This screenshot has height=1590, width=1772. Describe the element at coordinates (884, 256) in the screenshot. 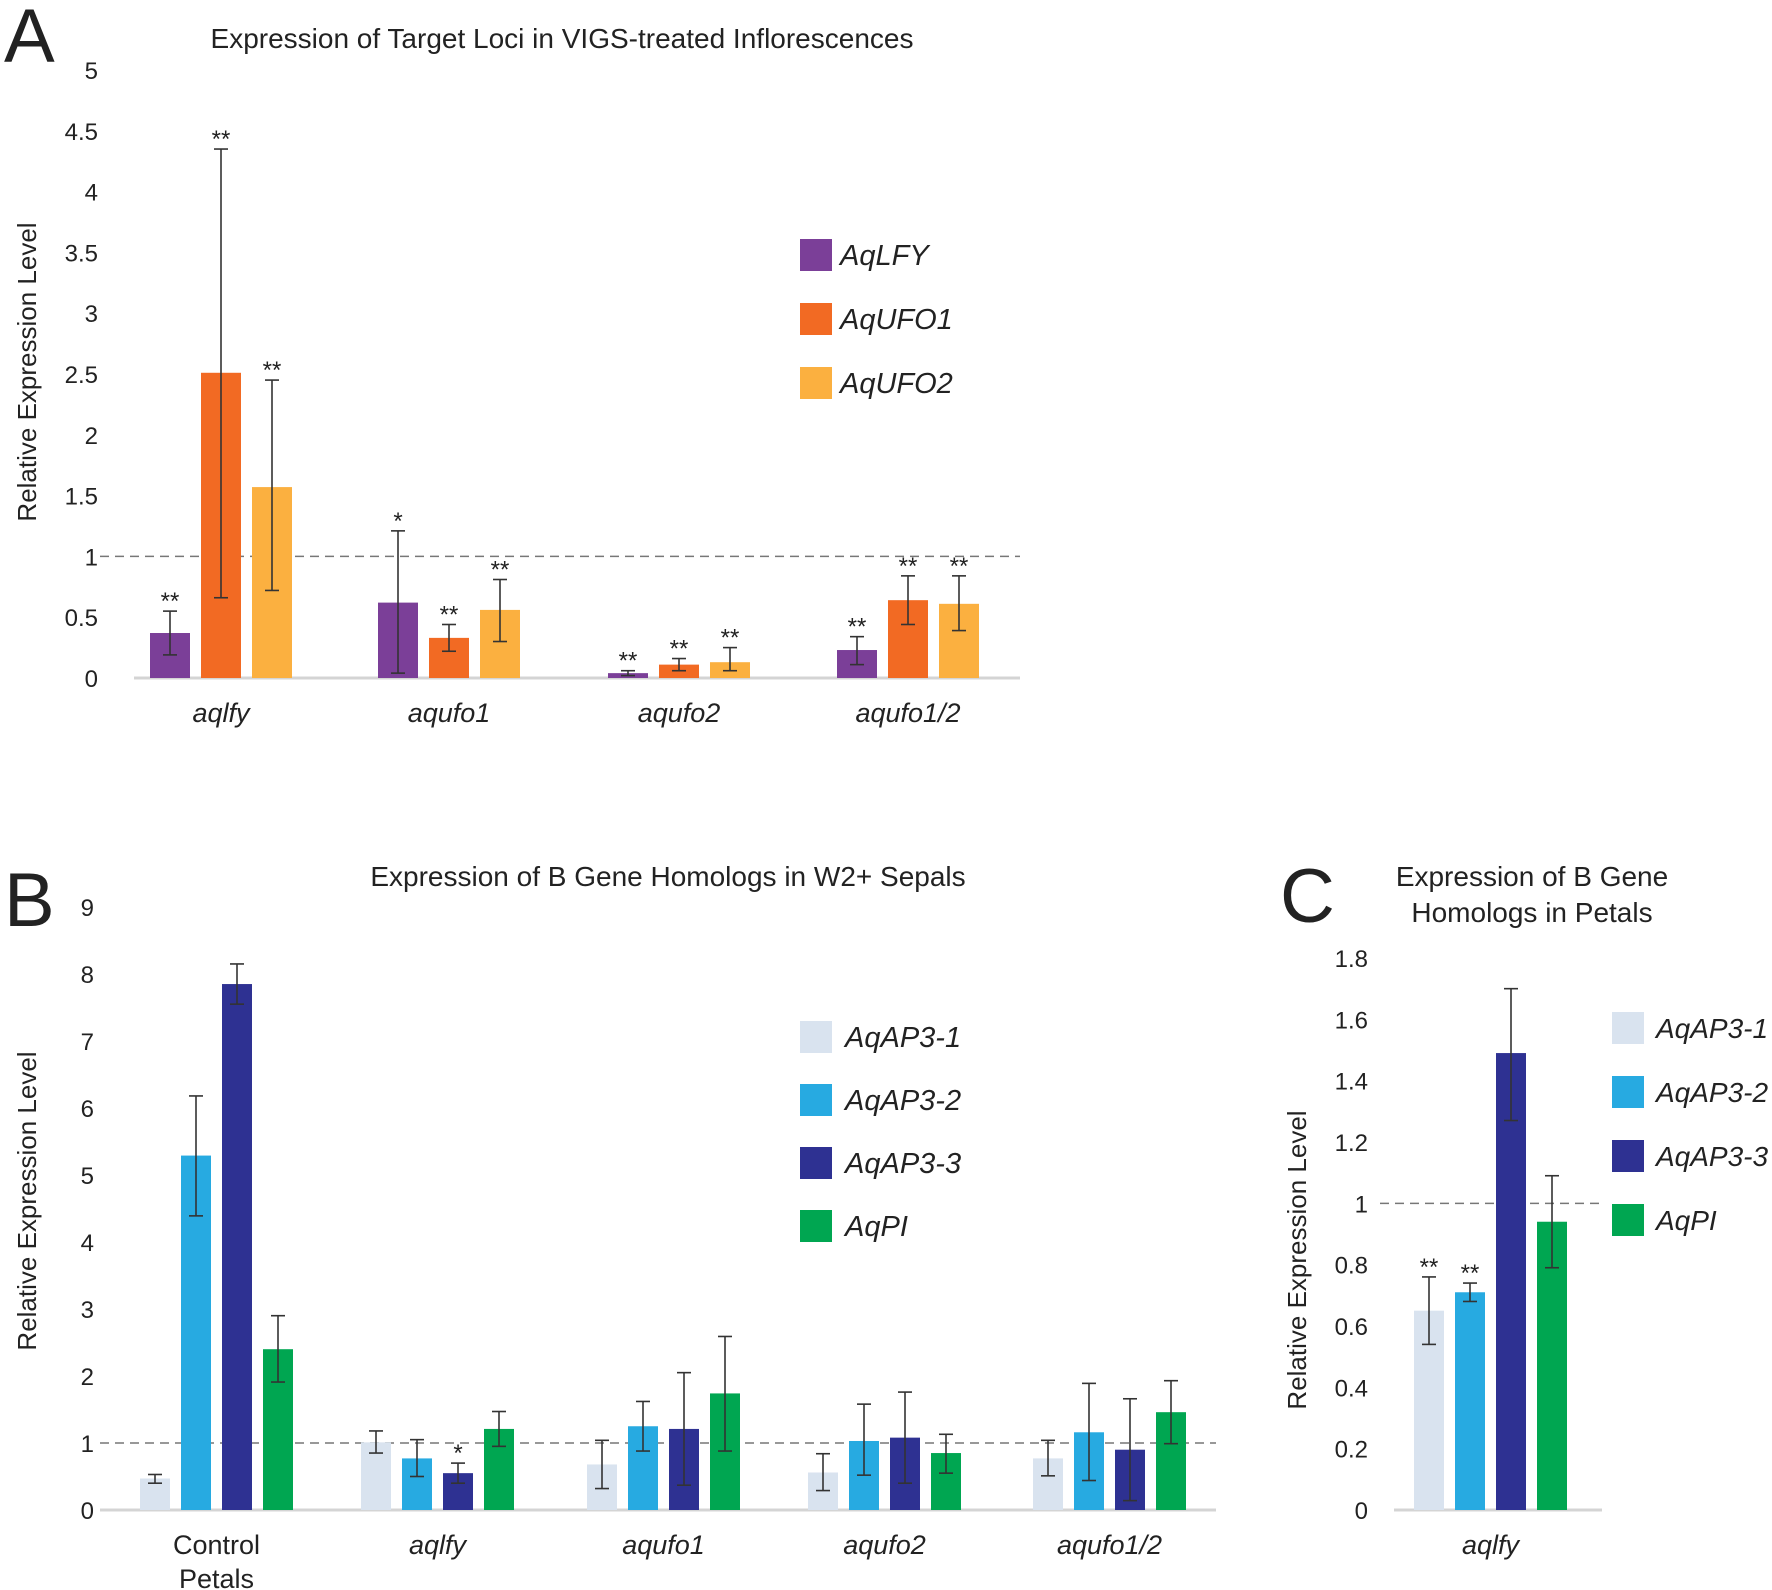

I see `legend-label-aqlfy: AqLFY` at that location.